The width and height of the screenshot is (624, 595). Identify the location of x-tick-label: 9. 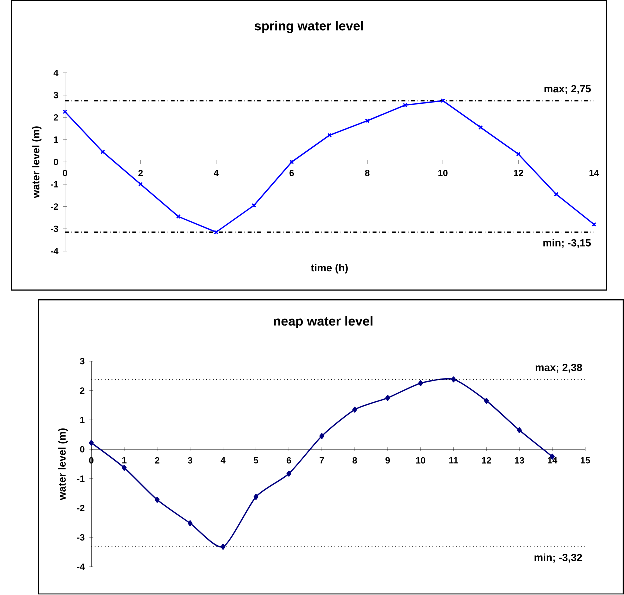
(388, 460).